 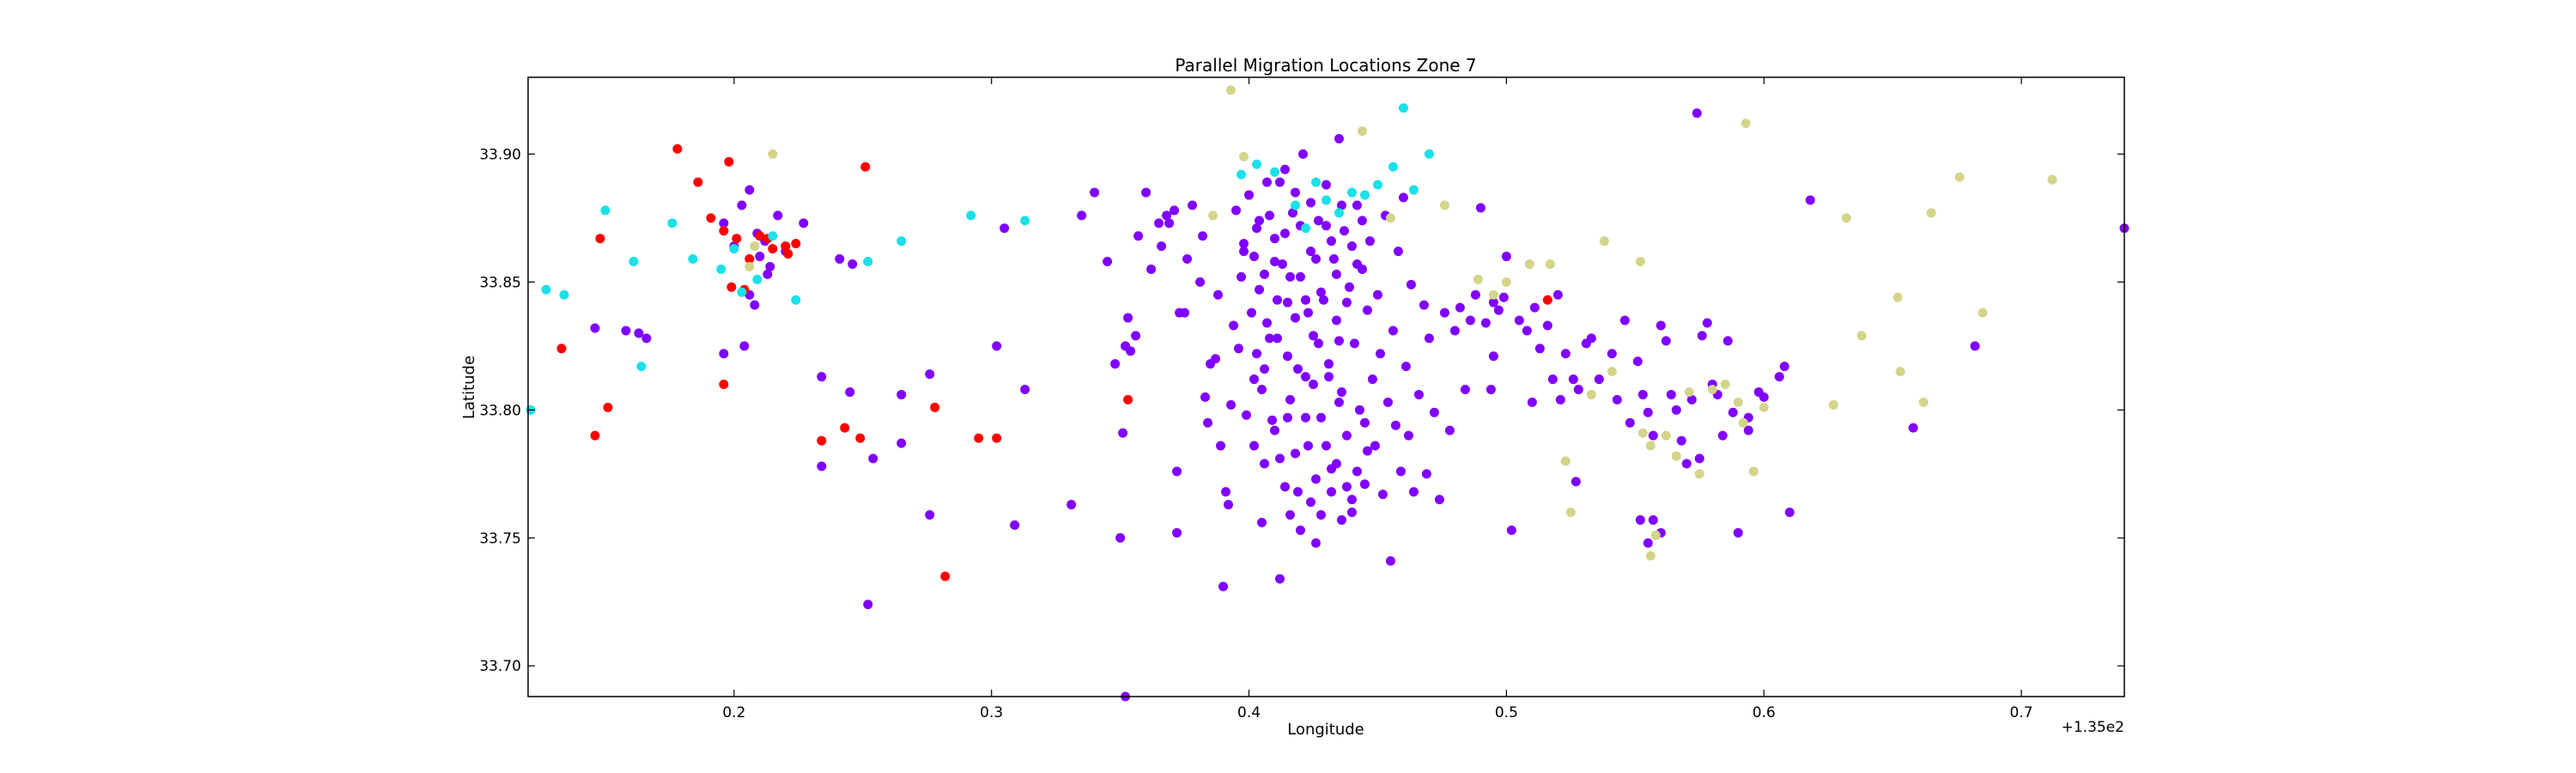 I want to click on x-tick-label: 0.4, so click(x=1249, y=712).